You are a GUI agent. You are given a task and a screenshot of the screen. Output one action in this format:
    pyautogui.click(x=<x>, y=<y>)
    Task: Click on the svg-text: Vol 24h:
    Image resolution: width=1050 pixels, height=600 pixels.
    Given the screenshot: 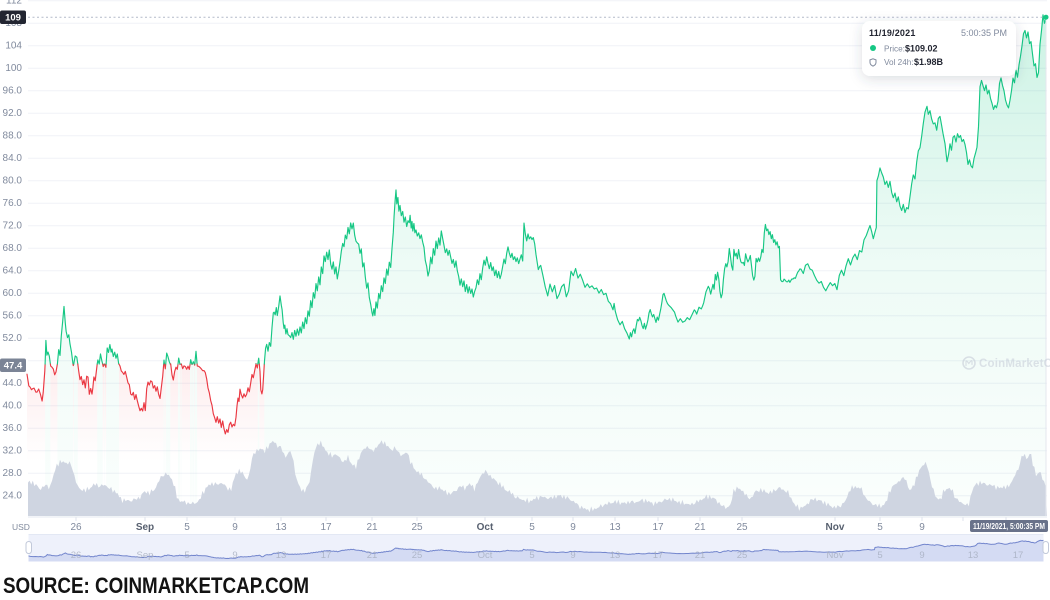 What is the action you would take?
    pyautogui.click(x=899, y=62)
    